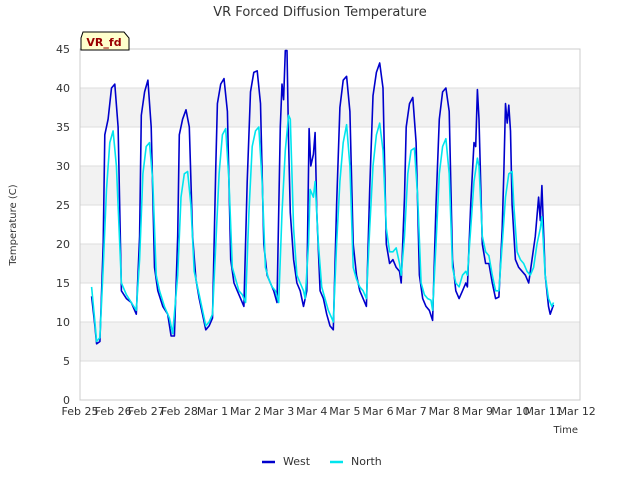 The height and width of the screenshot is (480, 640). I want to click on y-axis-label: Temperature (C), so click(13, 225).